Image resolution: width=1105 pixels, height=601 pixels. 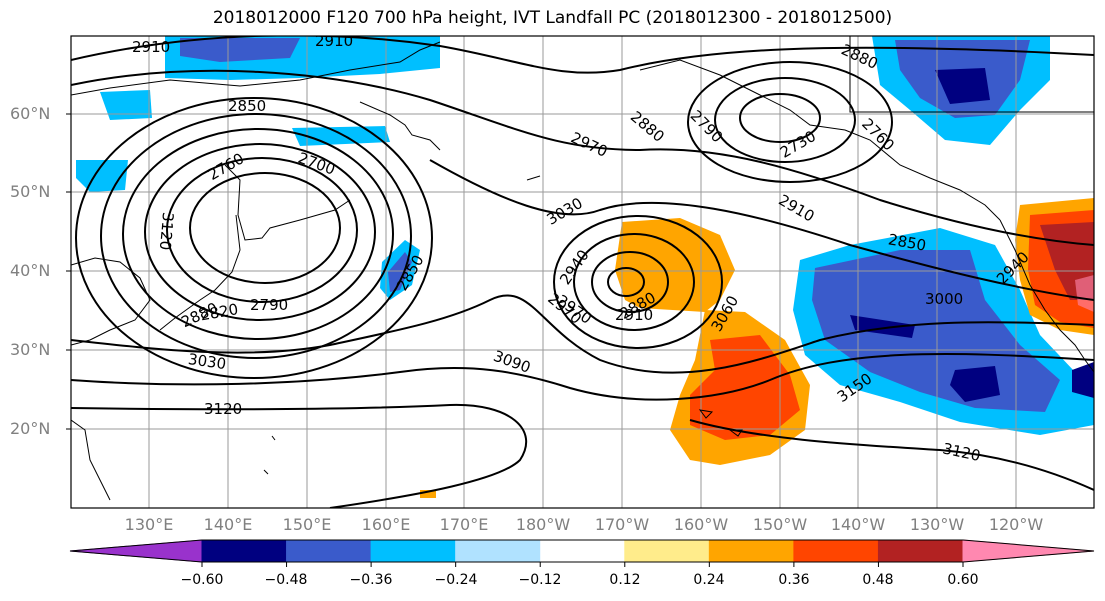 What do you see at coordinates (386, 524) in the screenshot?
I see `lon-label: 160°E` at bounding box center [386, 524].